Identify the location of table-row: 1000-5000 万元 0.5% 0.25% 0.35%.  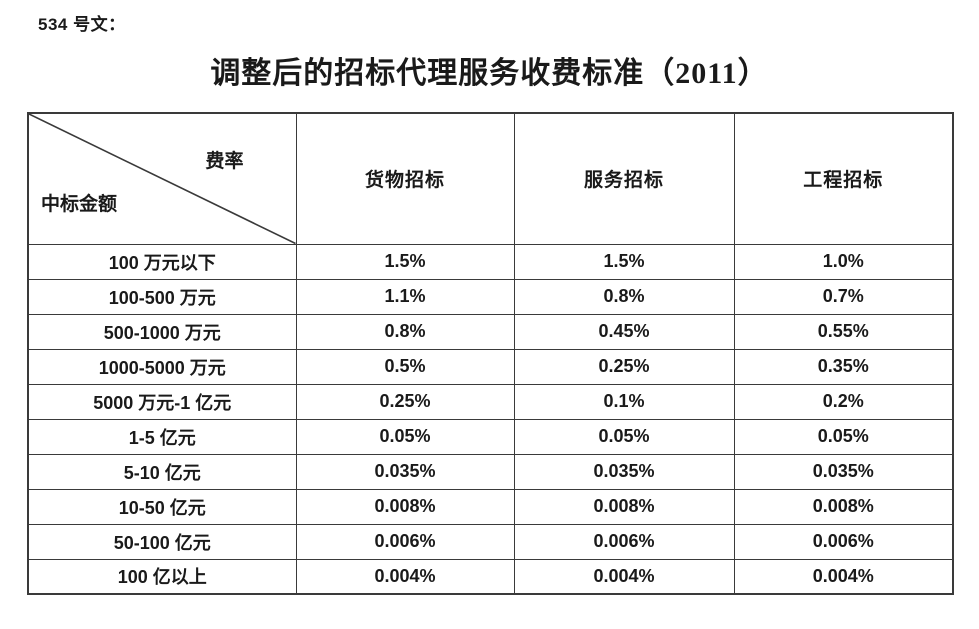
(490, 366).